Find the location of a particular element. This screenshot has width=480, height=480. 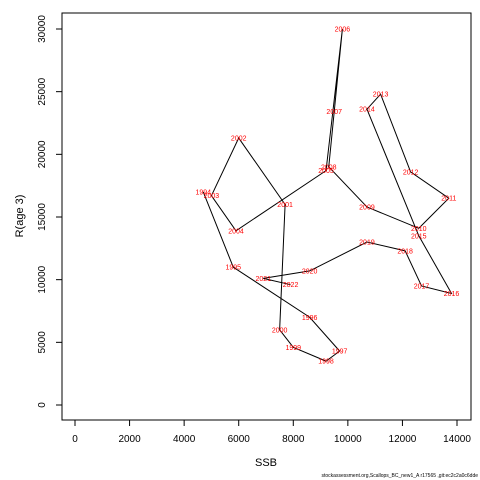

year-label-2011: 2011 is located at coordinates (448, 199).